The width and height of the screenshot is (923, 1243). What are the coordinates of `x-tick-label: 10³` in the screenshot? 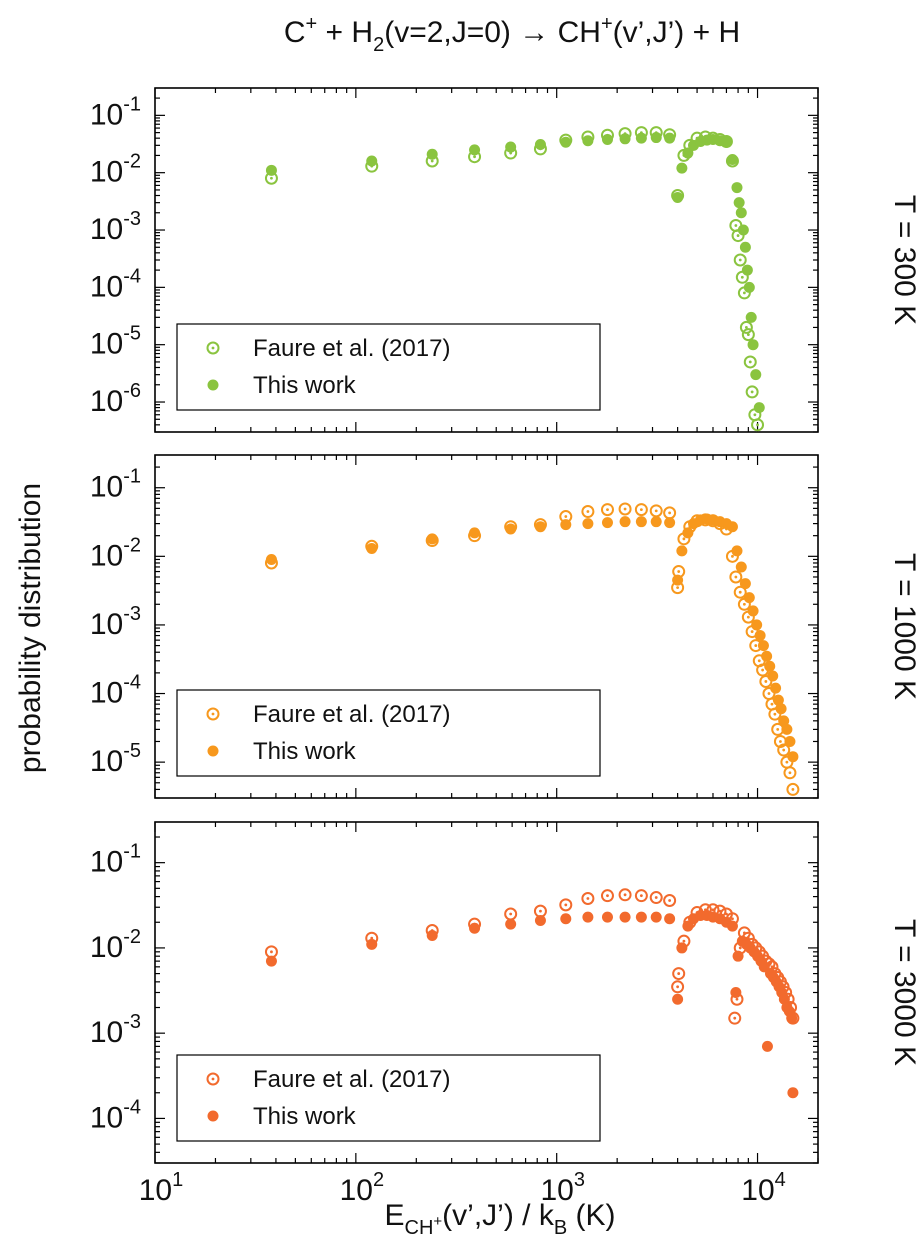 It's located at (562, 1188).